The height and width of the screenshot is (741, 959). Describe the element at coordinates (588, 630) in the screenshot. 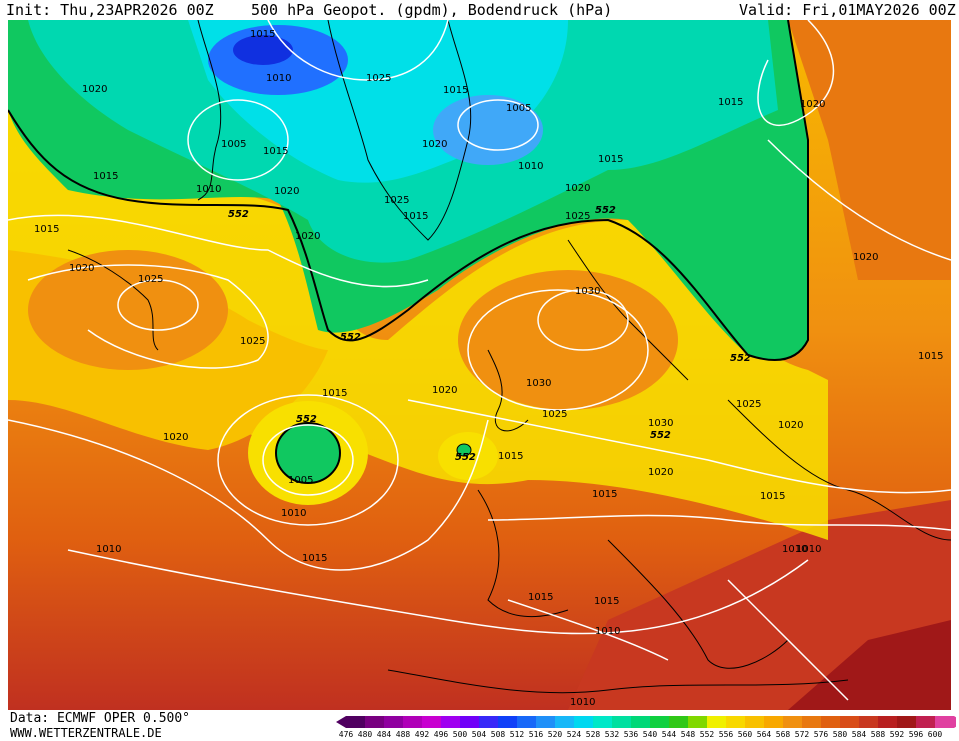

I see `isobar-1015-mediterranean` at that location.